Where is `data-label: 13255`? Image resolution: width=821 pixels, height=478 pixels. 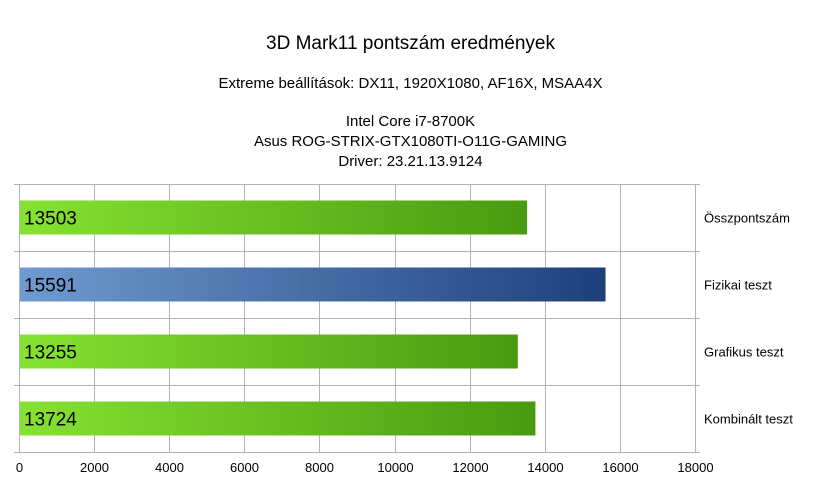
data-label: 13255 is located at coordinates (50, 353).